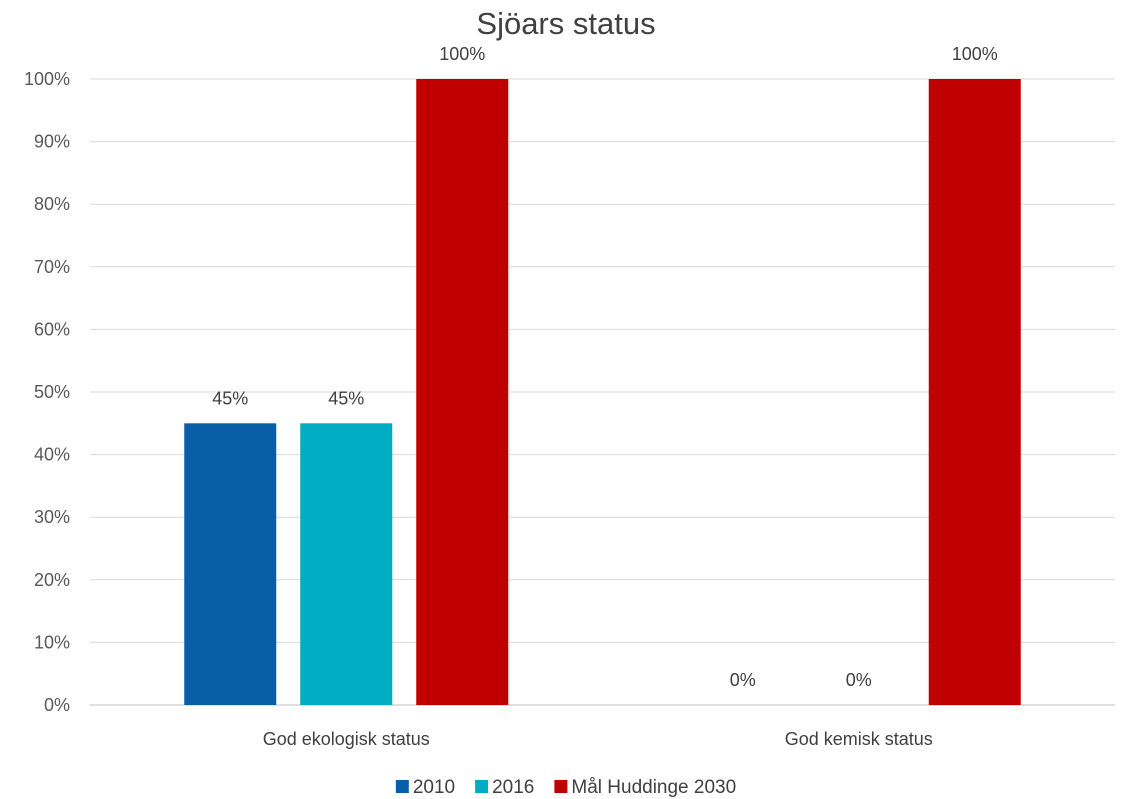  What do you see at coordinates (52, 580) in the screenshot?
I see `y-tick-label: 20%` at bounding box center [52, 580].